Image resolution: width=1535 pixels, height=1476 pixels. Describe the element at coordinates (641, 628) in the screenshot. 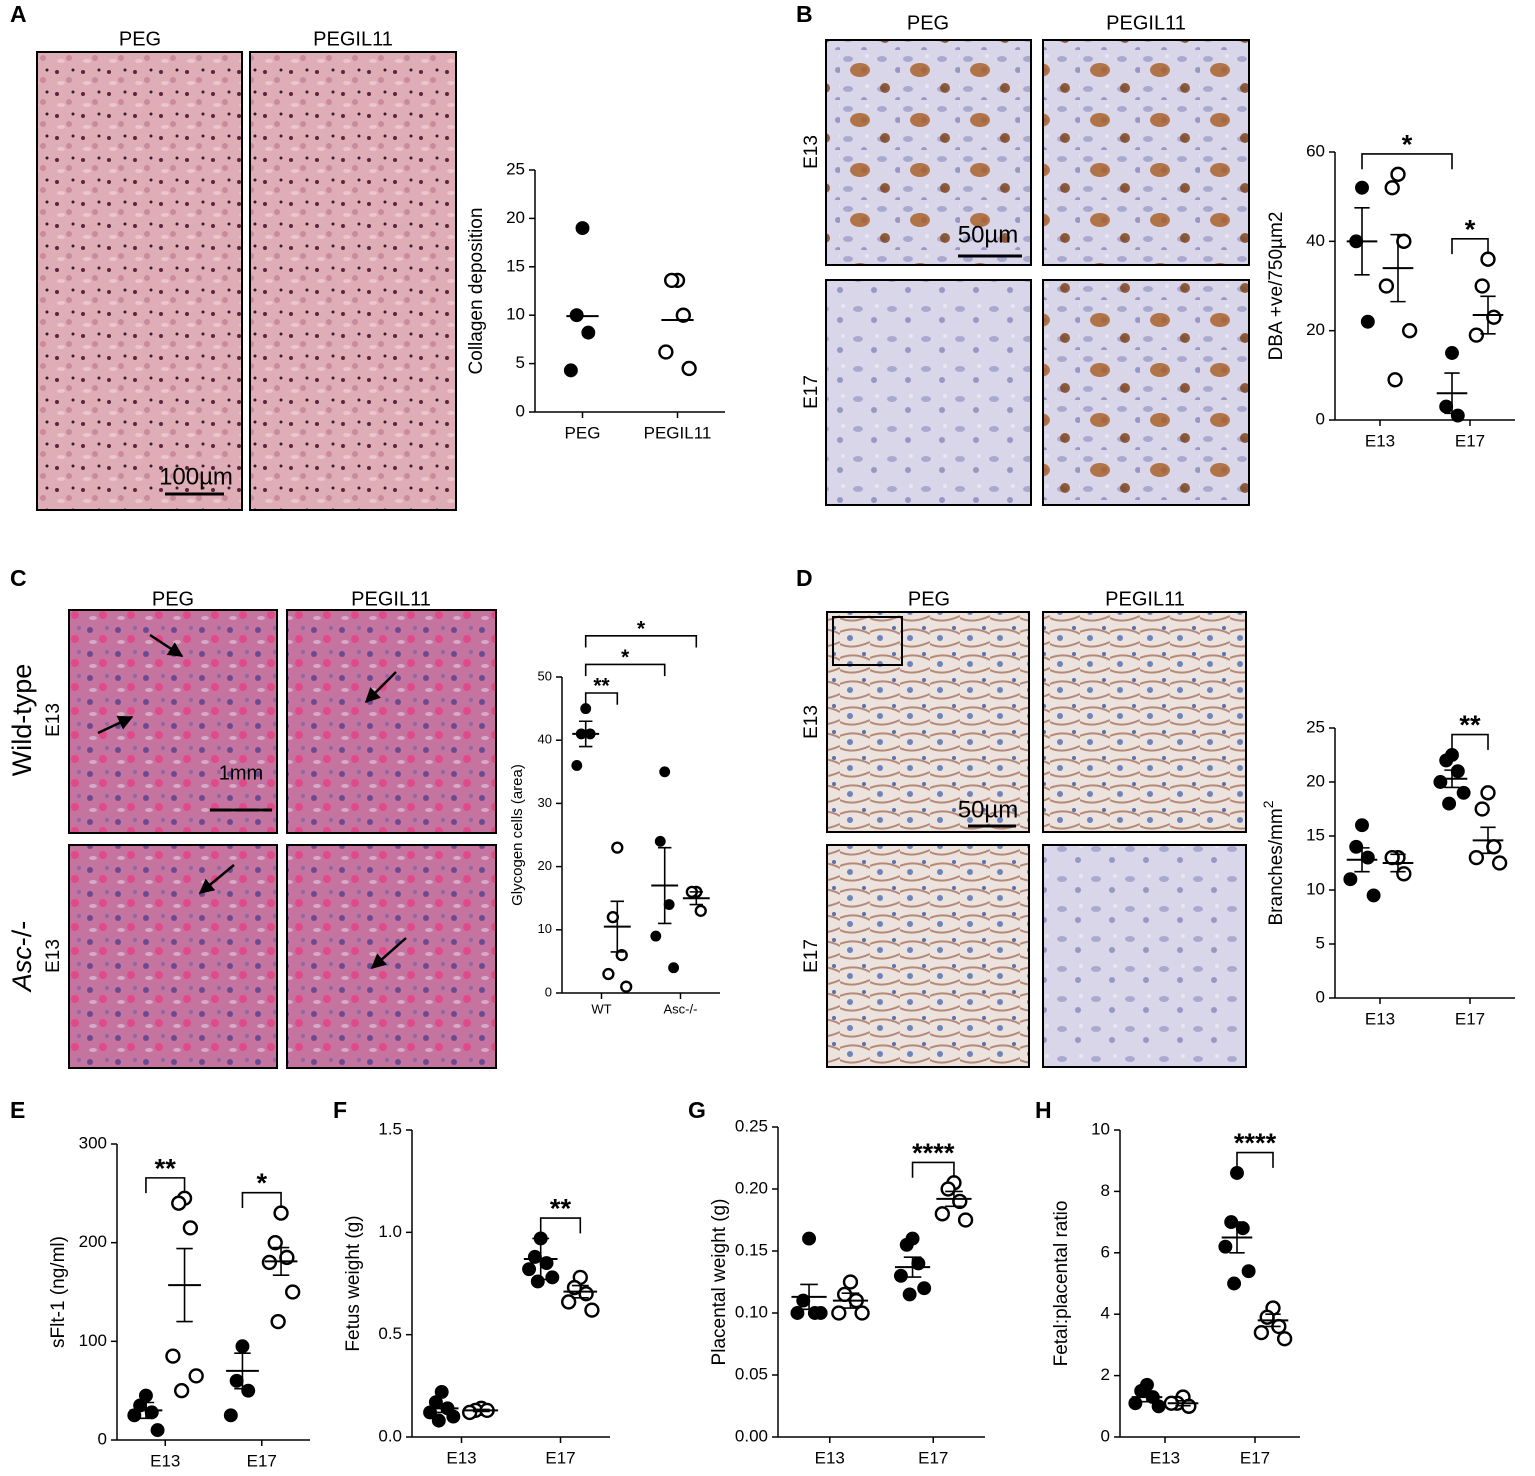

I see `significance-label: *` at that location.